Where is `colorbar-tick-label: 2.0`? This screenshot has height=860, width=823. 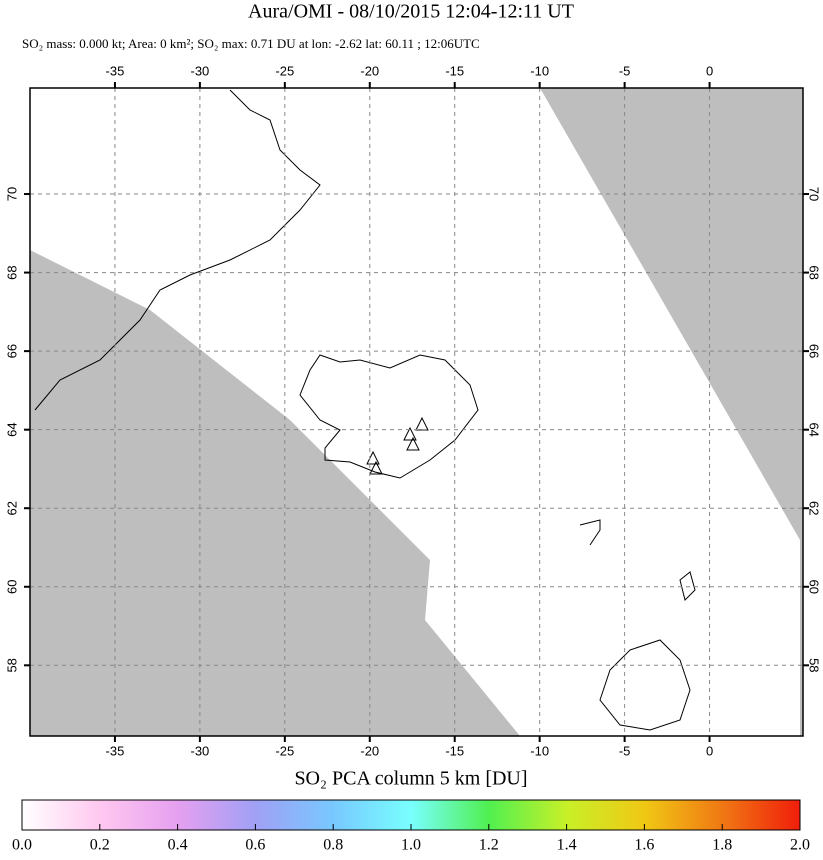 colorbar-tick-label: 2.0 is located at coordinates (800, 845).